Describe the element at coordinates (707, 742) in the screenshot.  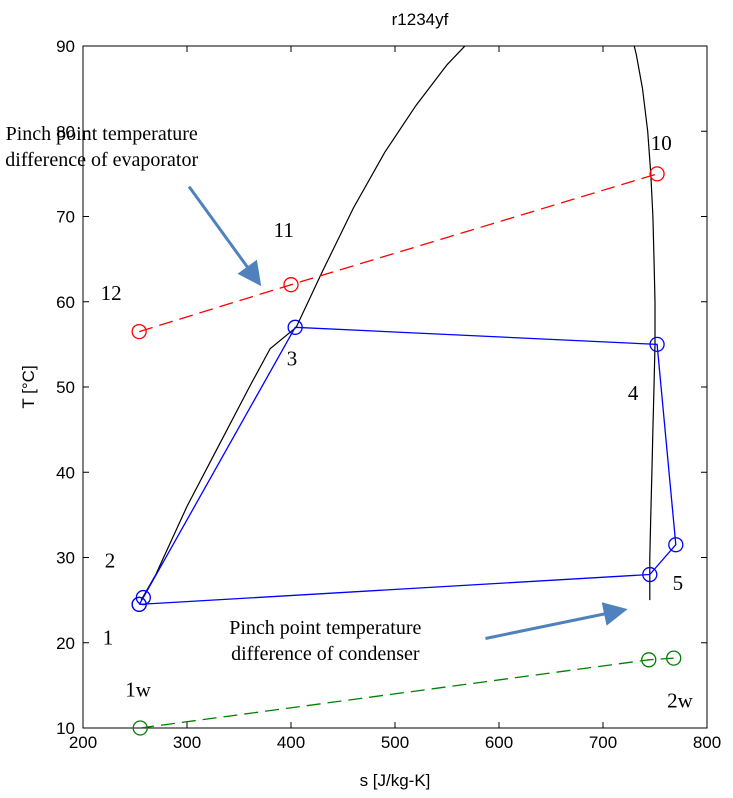
I see `x-tick-label: 800` at that location.